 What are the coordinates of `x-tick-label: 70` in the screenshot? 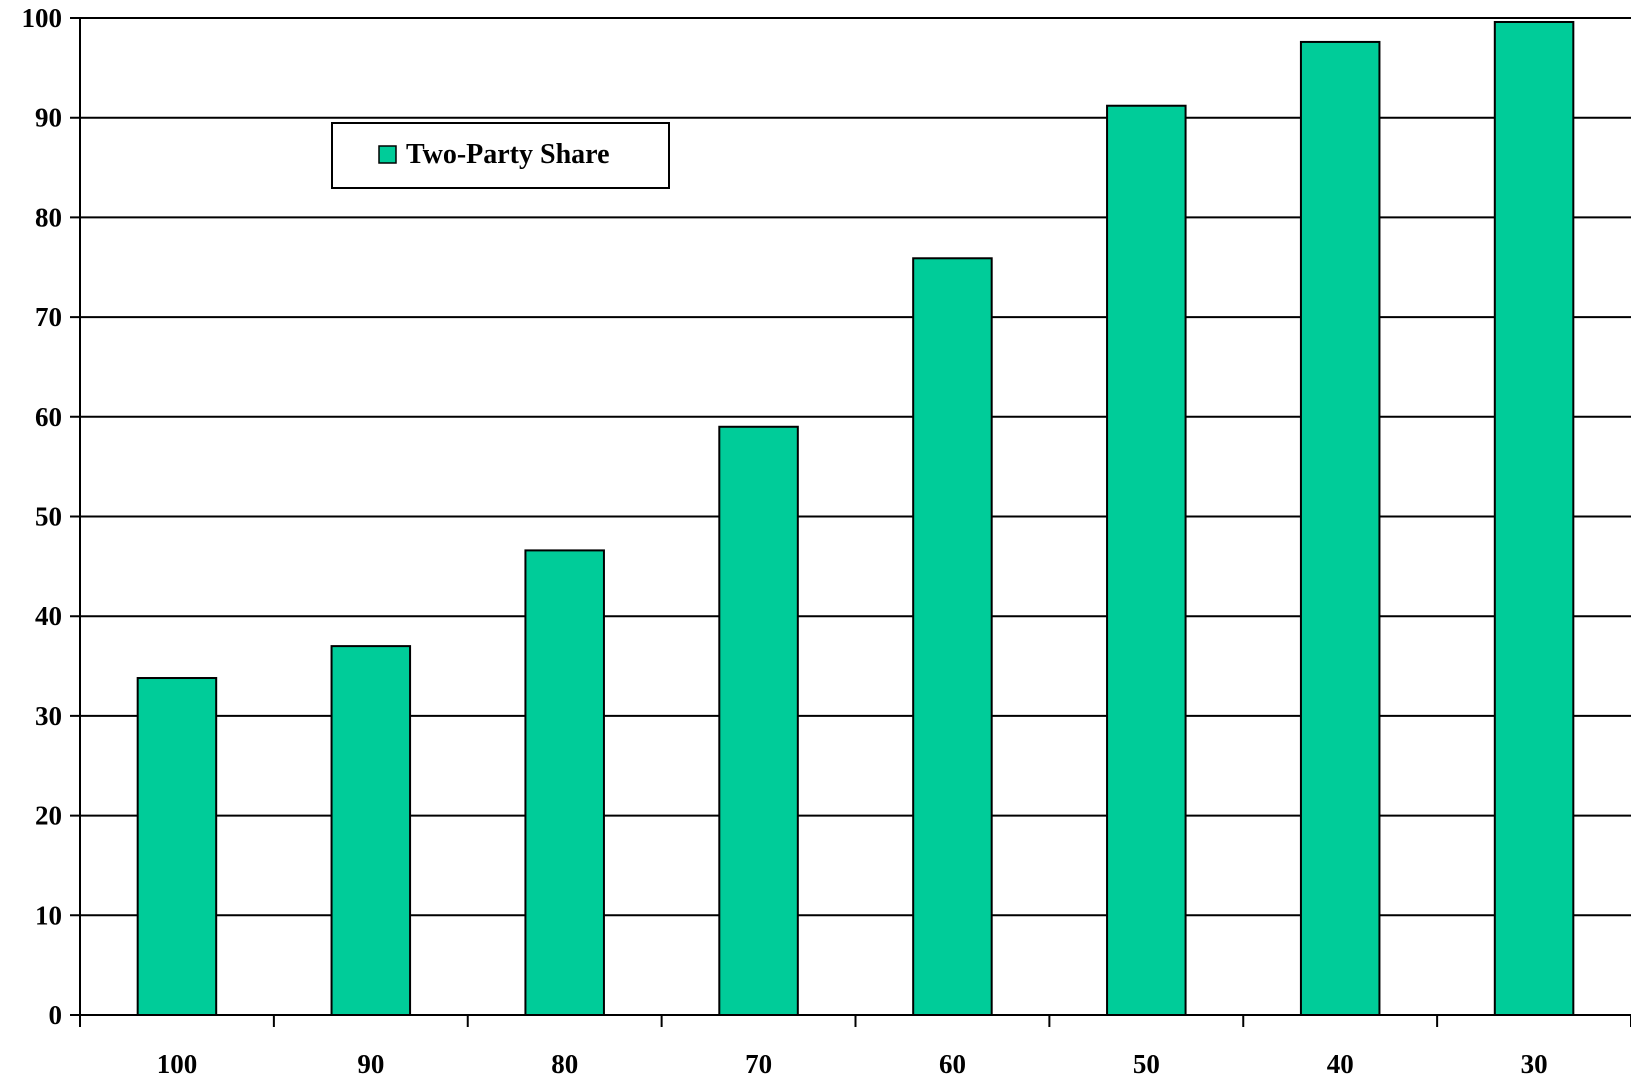 It's located at (758, 1064).